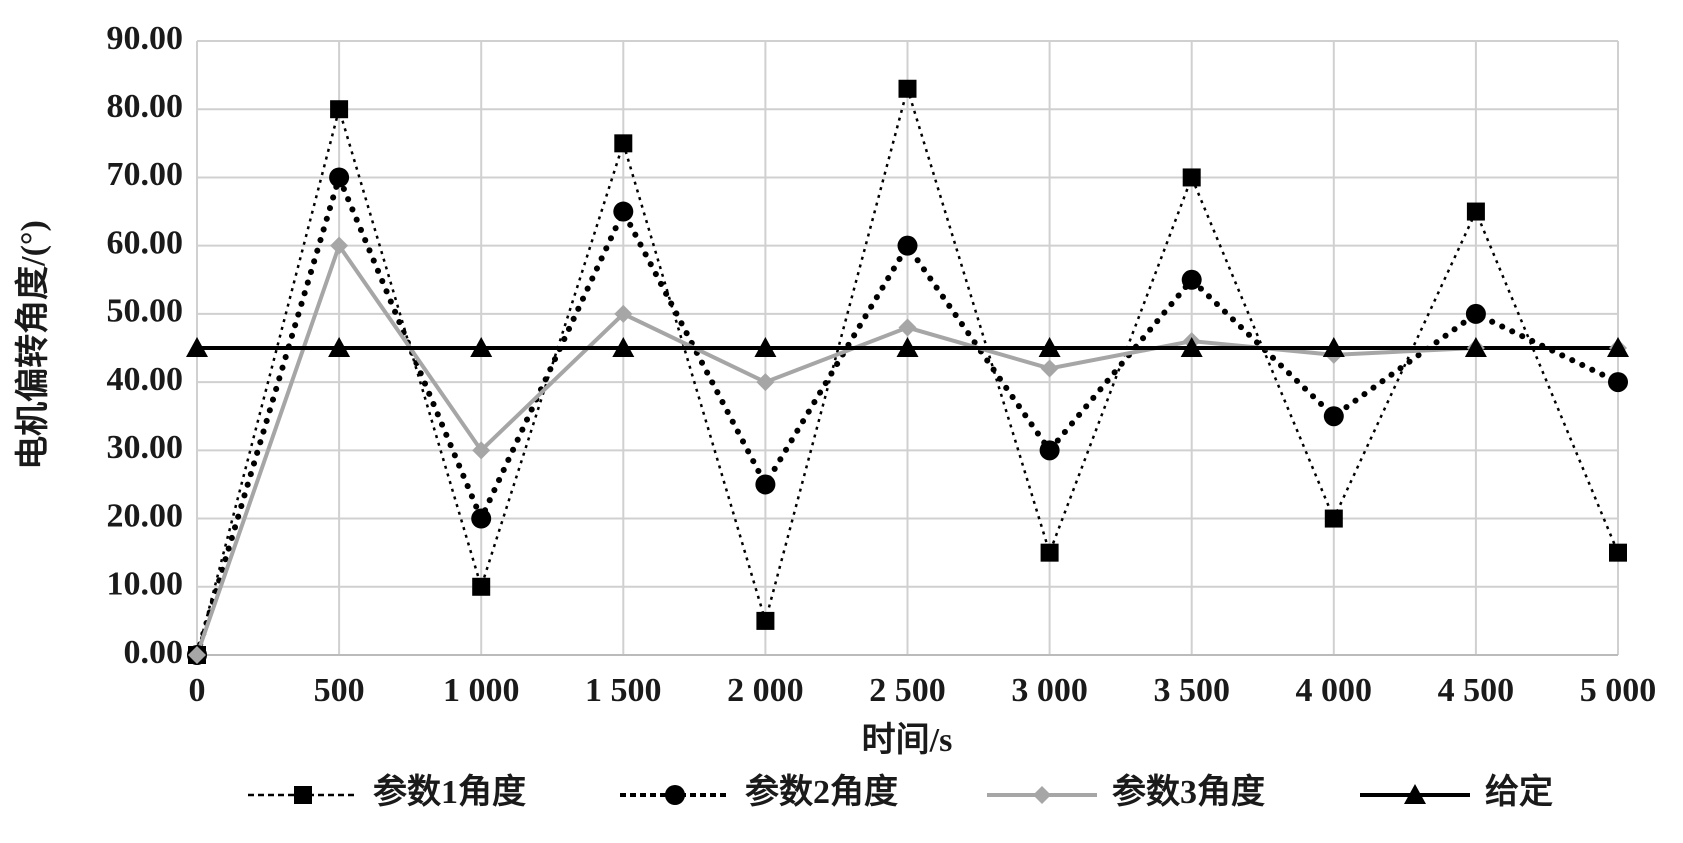 This screenshot has width=1683, height=843. What do you see at coordinates (1191, 690) in the screenshot?
I see `x-tick-label: 3 500` at bounding box center [1191, 690].